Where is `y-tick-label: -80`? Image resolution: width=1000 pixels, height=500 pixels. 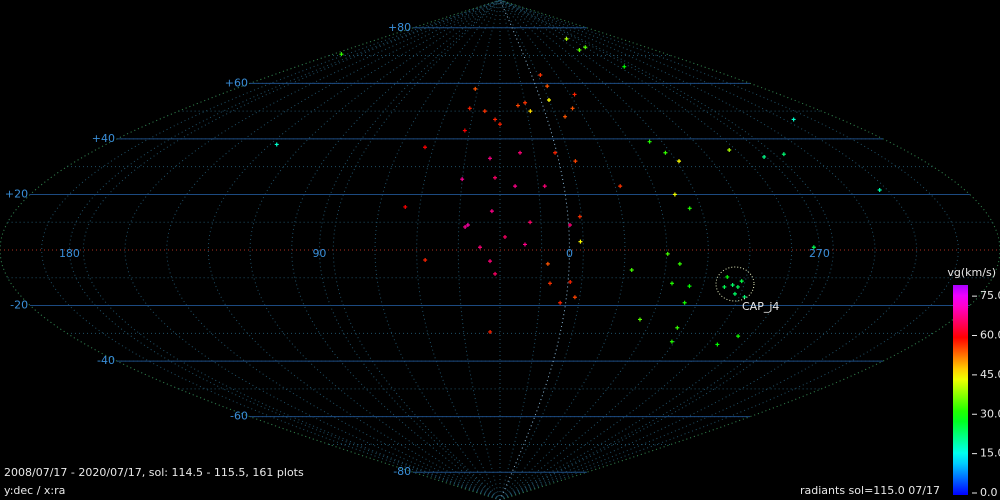 y-tick-label: -80 is located at coordinates (402, 471).